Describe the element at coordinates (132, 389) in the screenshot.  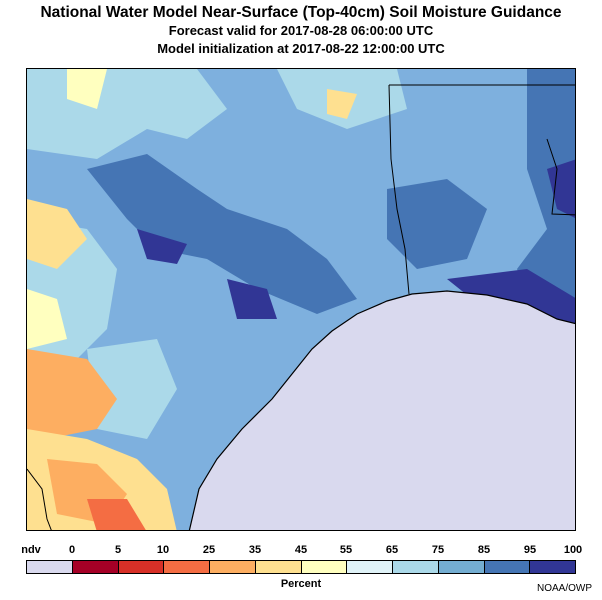
I see `region-light-blue-sw` at that location.